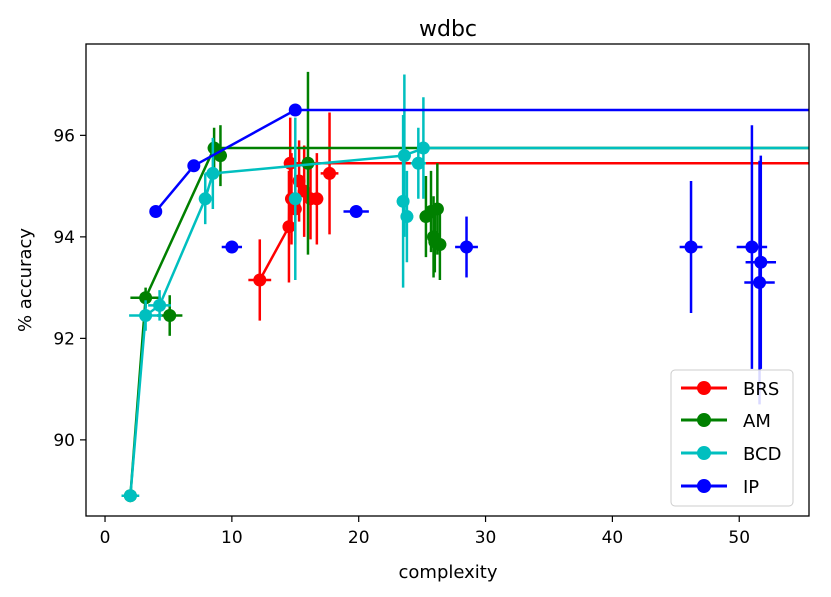 The width and height of the screenshot is (831, 597). Describe the element at coordinates (704, 453) in the screenshot. I see `legend-marker-bcd` at that location.